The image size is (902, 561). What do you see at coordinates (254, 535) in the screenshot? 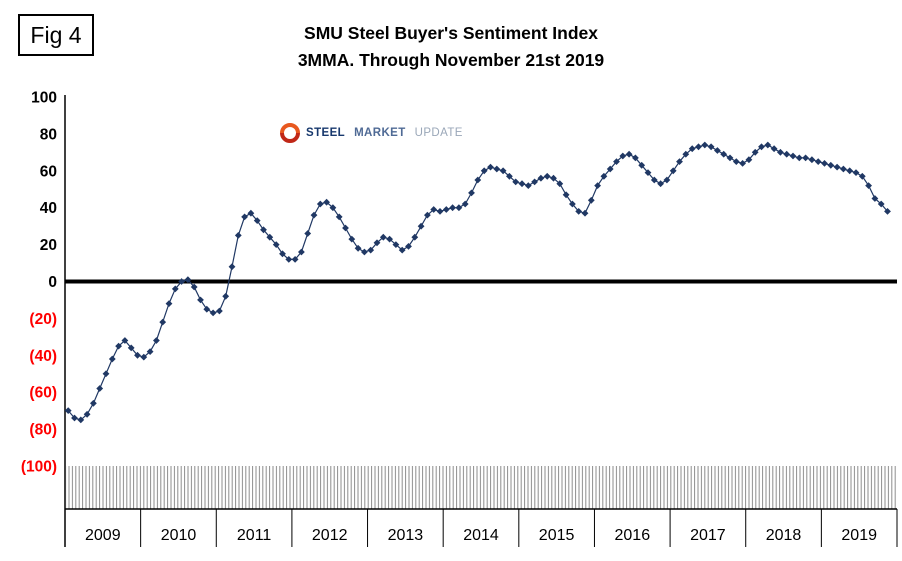
I see `svg-text: 2011` at bounding box center [254, 535].